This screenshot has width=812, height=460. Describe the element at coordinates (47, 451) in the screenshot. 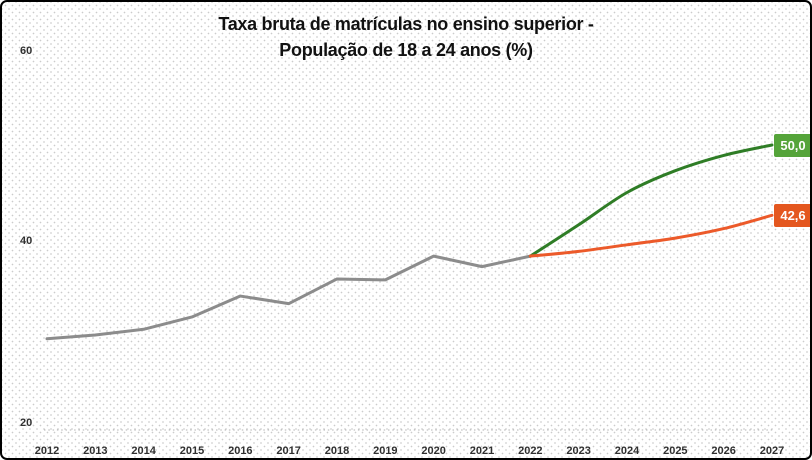

I see `x-tick-label-2012: 2012` at that location.